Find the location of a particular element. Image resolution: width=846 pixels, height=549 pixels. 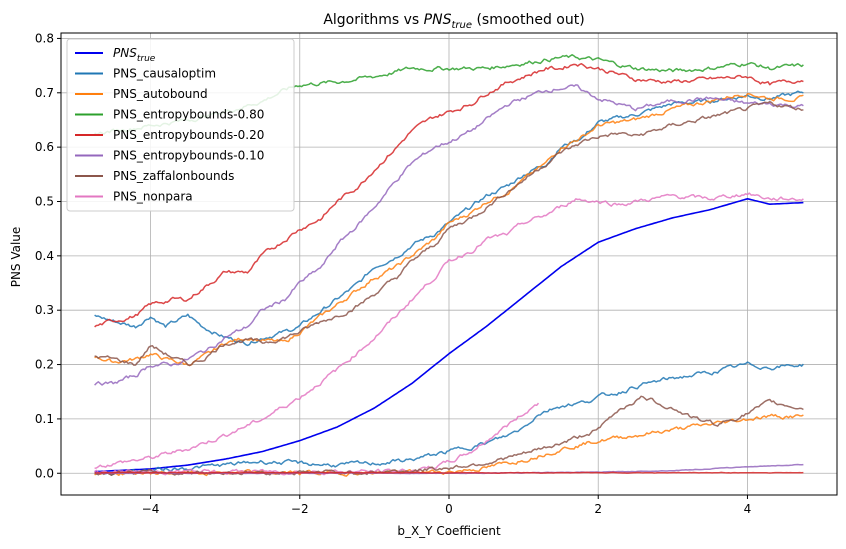

legend-label: PNS_autobound is located at coordinates (160, 94).